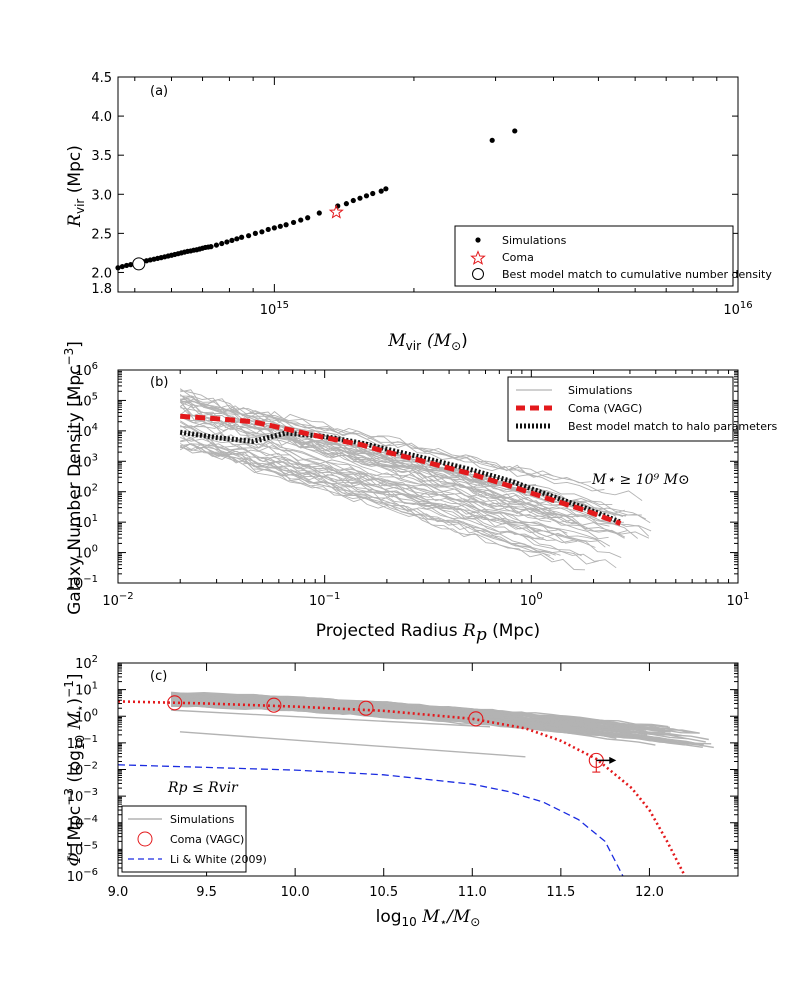 This screenshot has width=800, height=1000. I want to click on panel-b-ylabel-text: Galaxy Number Density [Mpc, so click(75, 489).